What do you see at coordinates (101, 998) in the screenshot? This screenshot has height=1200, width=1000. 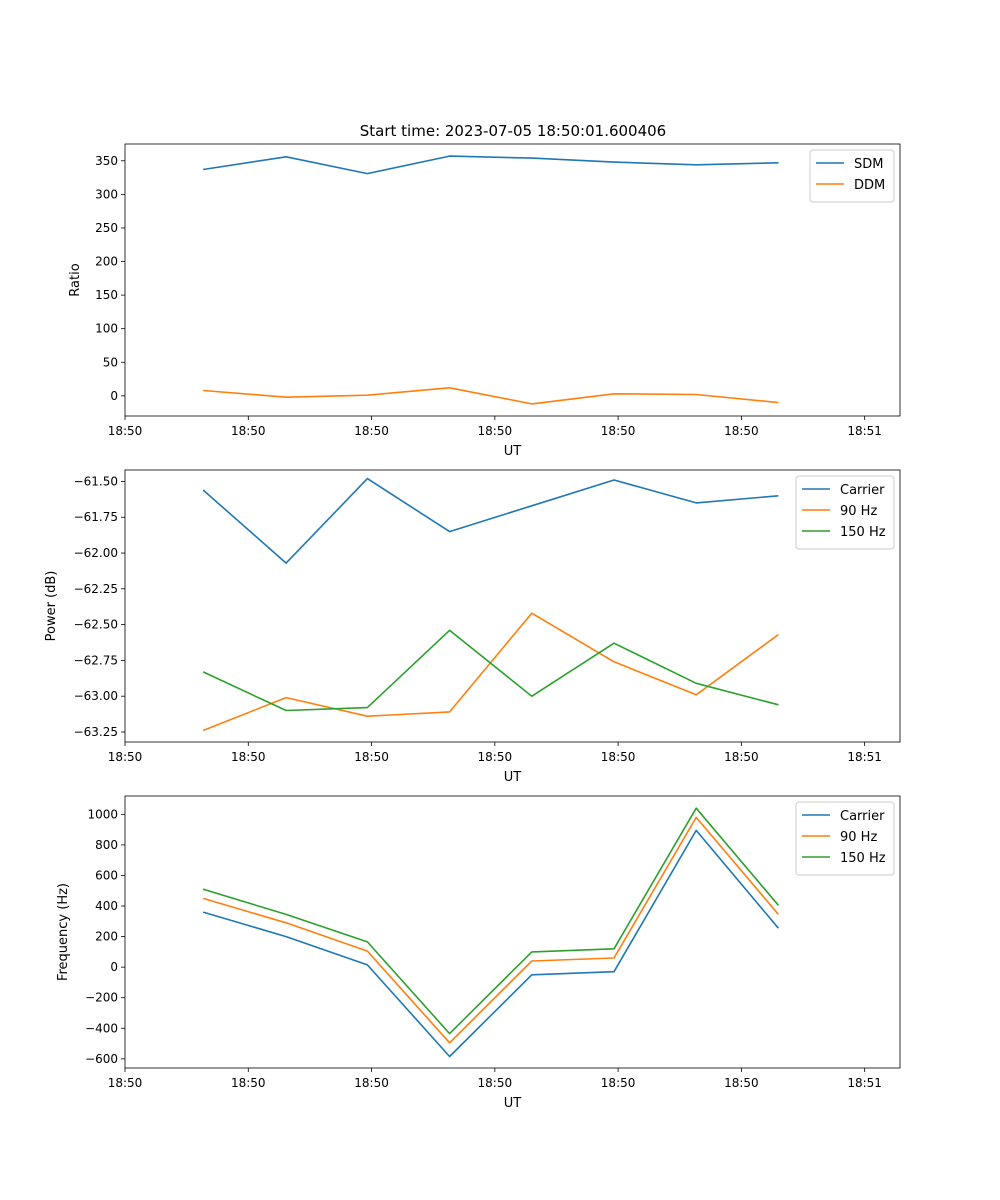 I see `y-tick-label: −200` at bounding box center [101, 998].